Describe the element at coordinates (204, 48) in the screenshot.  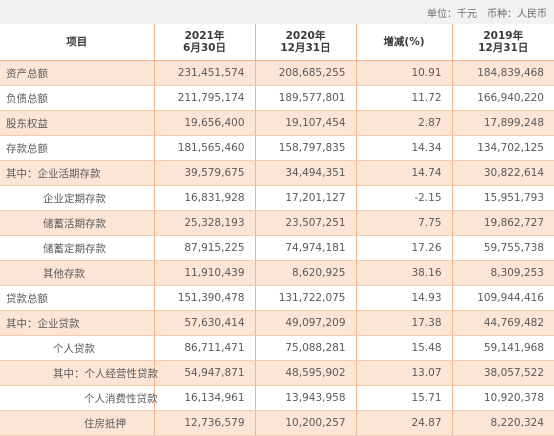
I see `header-2021-date: 6月30日` at that location.